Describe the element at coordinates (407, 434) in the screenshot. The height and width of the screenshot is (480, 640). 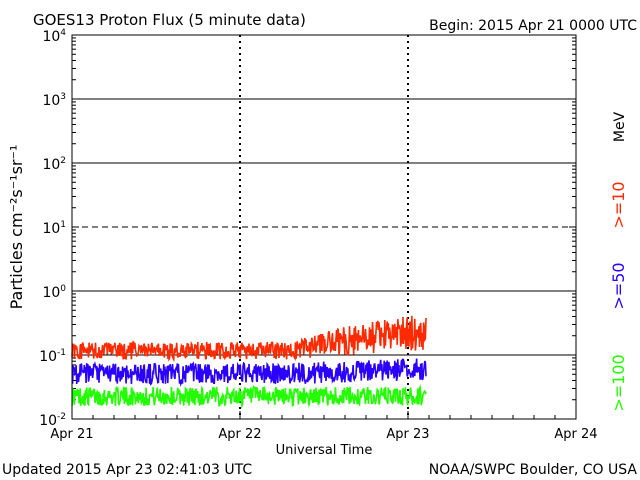
I see `x-tick-label: Apr 23` at that location.